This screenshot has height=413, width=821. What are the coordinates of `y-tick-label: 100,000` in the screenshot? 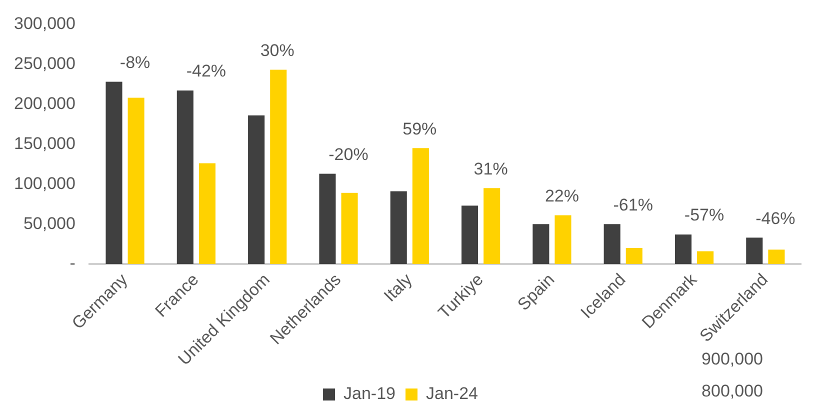 It's located at (45, 183).